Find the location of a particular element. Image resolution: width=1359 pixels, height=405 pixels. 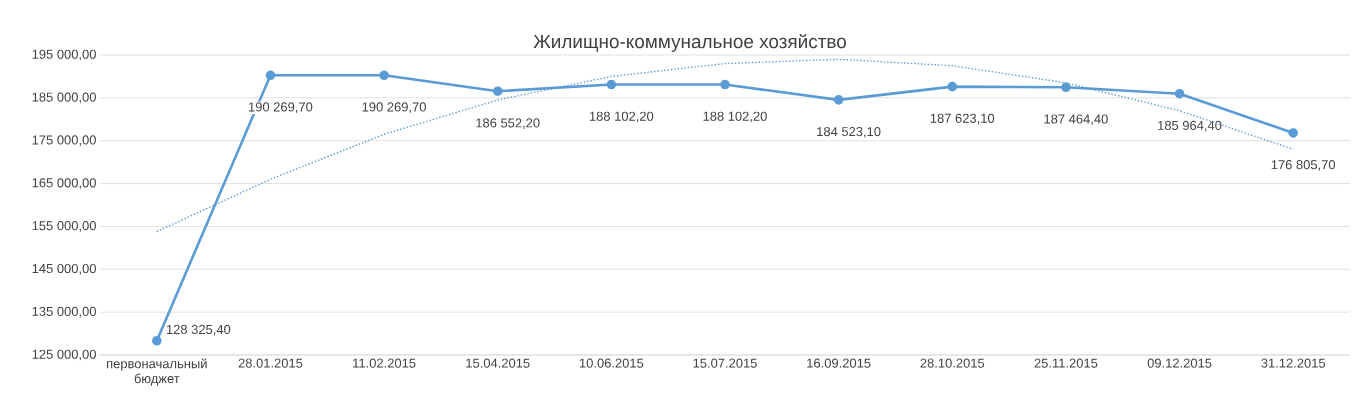

x-tick-label: 11.02.2015 is located at coordinates (384, 363).